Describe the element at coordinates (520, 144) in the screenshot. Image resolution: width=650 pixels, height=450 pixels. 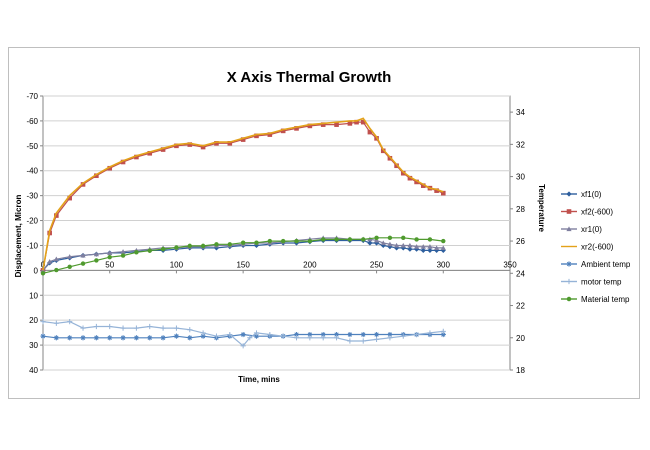
I see `y2-tick-label-7: 32` at that location.